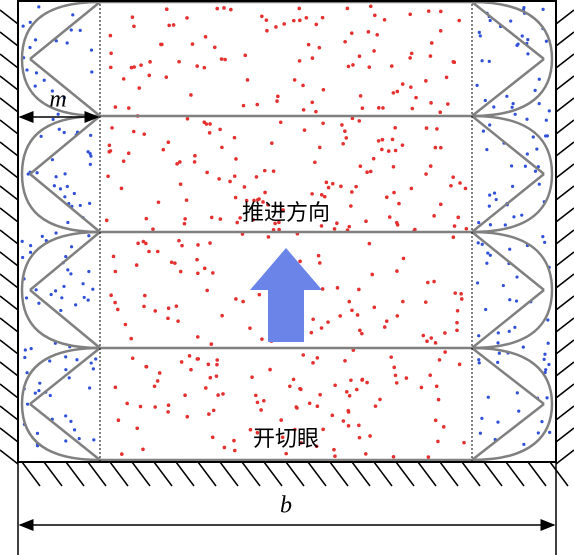 This screenshot has width=574, height=555. Describe the element at coordinates (65, 174) in the screenshot. I see `crack-line` at that location.